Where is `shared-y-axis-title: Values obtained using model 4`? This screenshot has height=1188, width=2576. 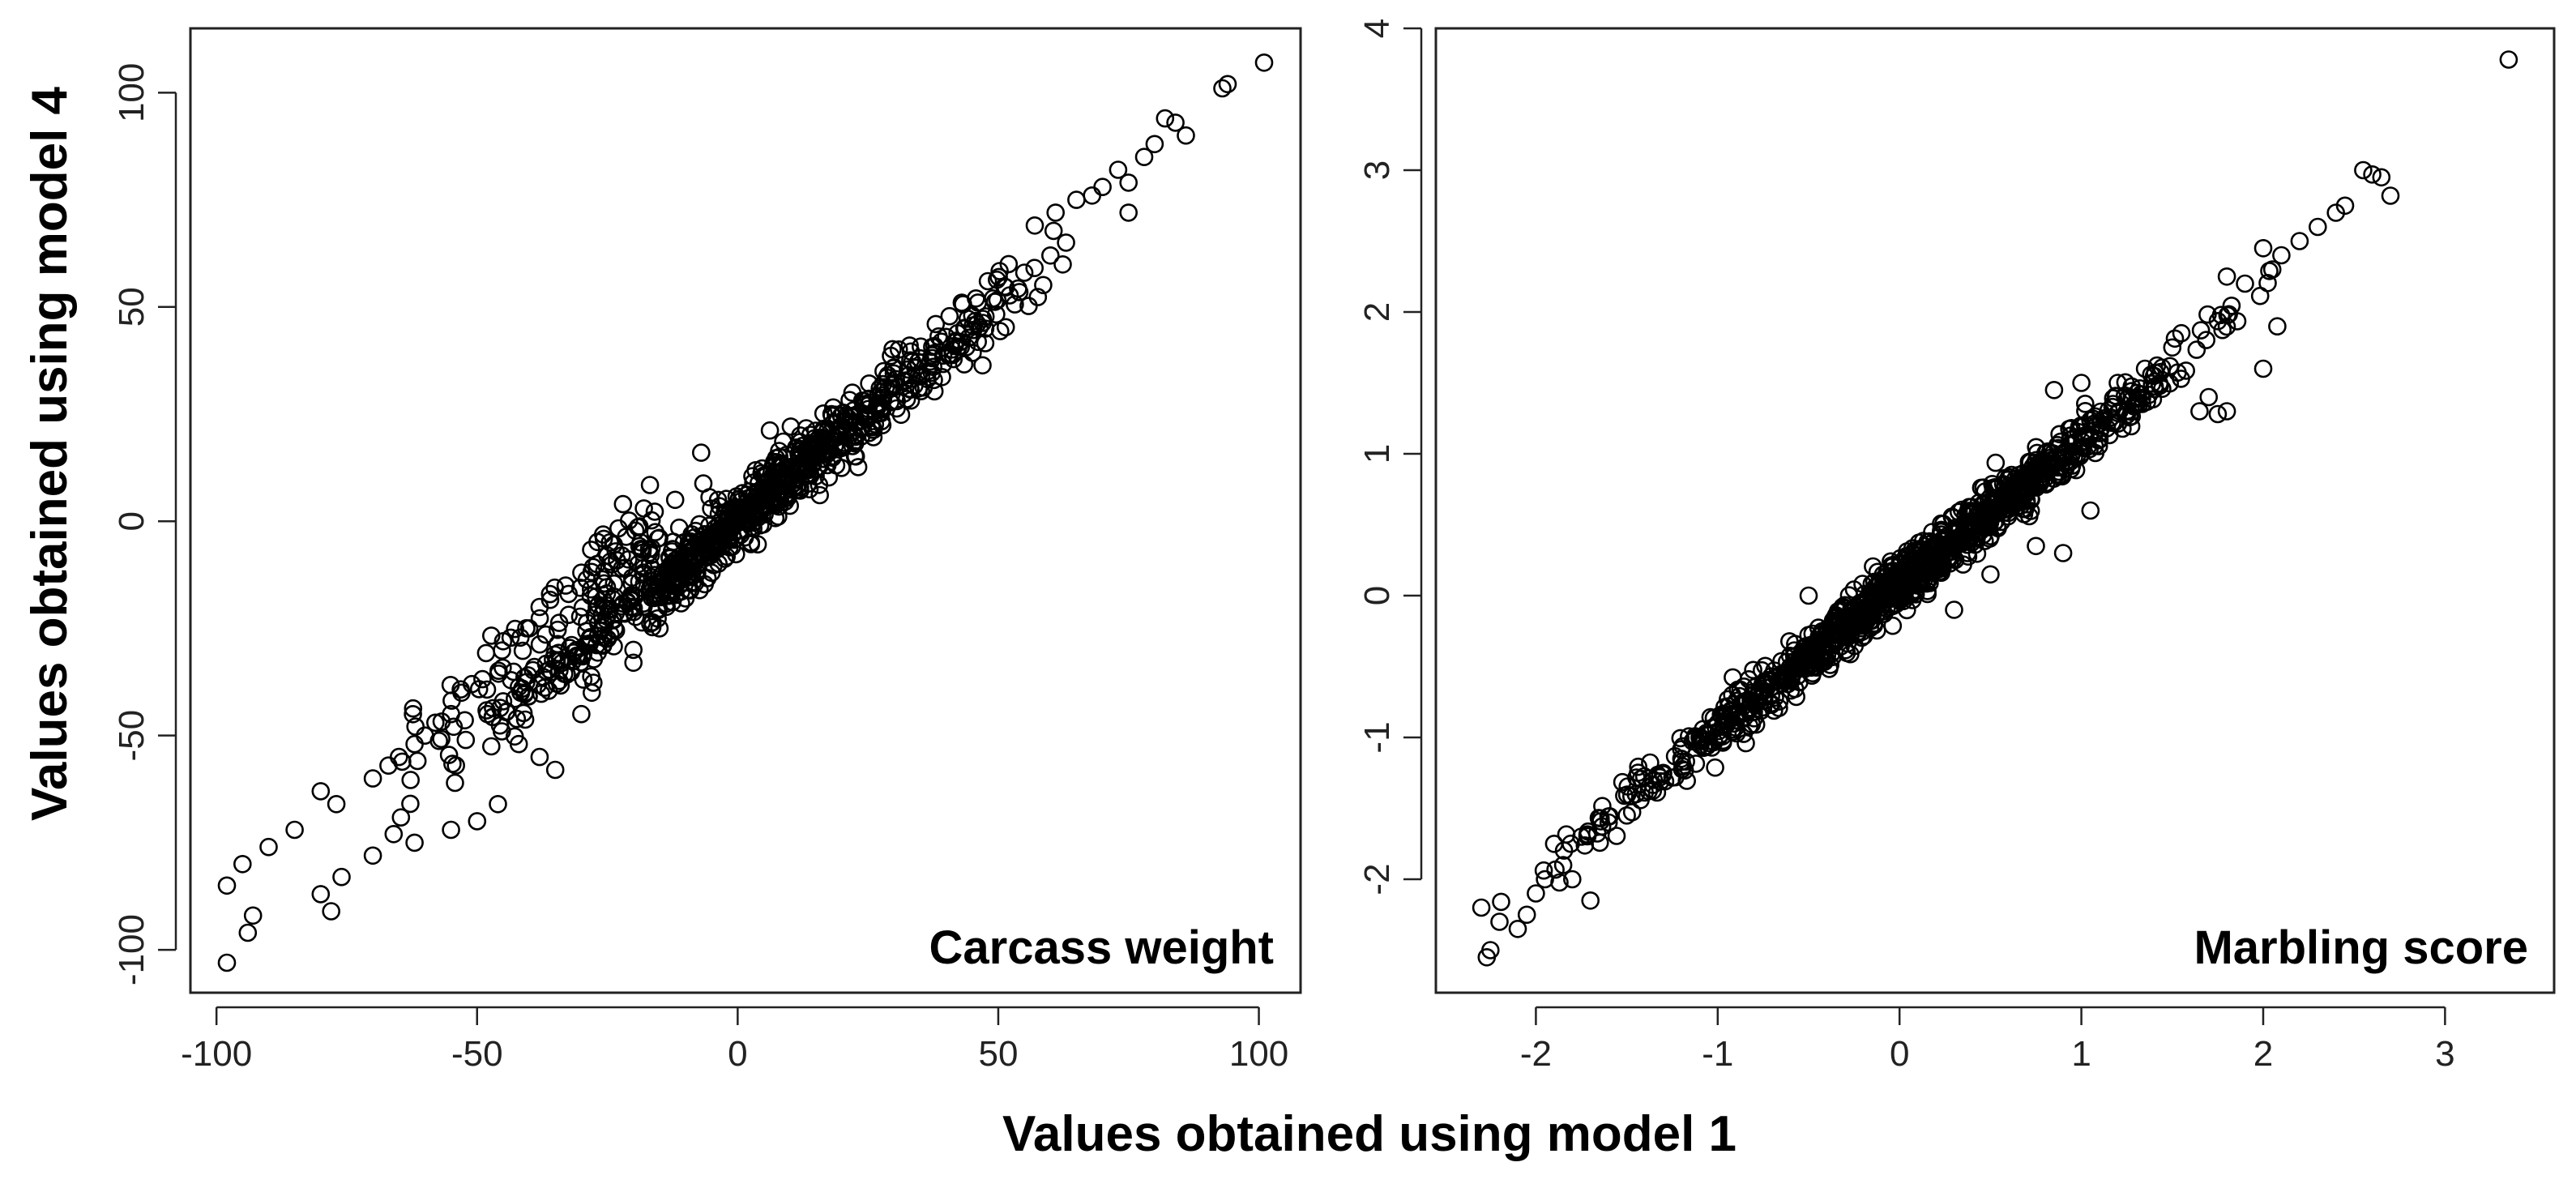 shared-y-axis-title: Values obtained using model 4 is located at coordinates (50, 453).